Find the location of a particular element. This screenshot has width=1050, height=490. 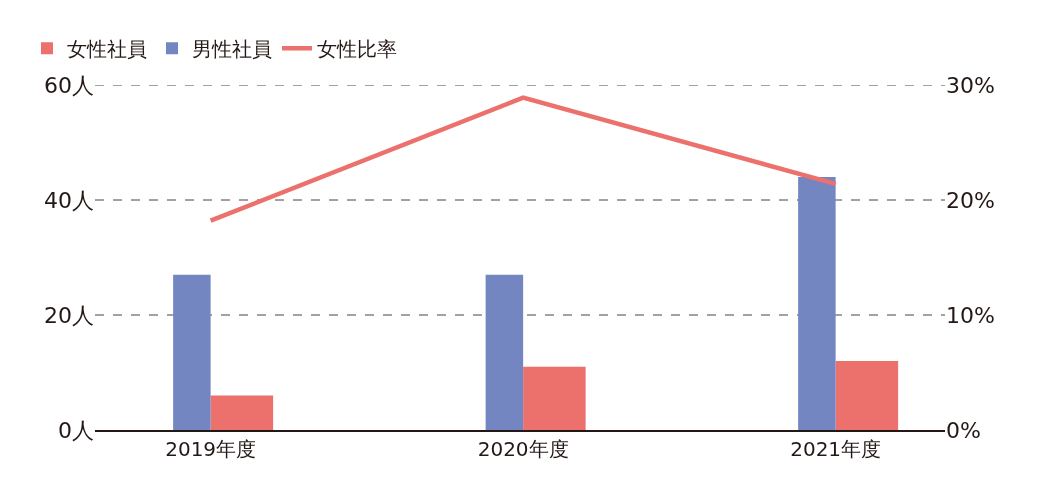

y-tick-label: 40人 is located at coordinates (69, 200).